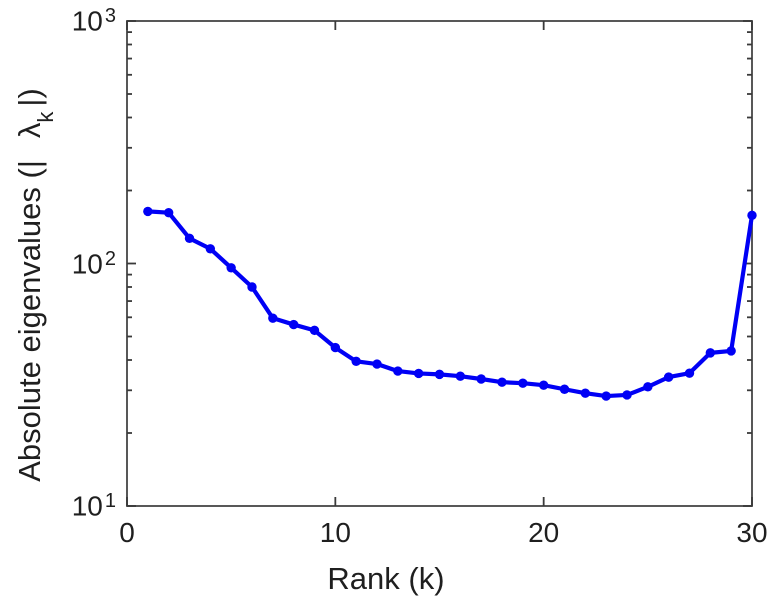 This screenshot has width=772, height=600. I want to click on x-axis-label: Rank (k), so click(386, 578).